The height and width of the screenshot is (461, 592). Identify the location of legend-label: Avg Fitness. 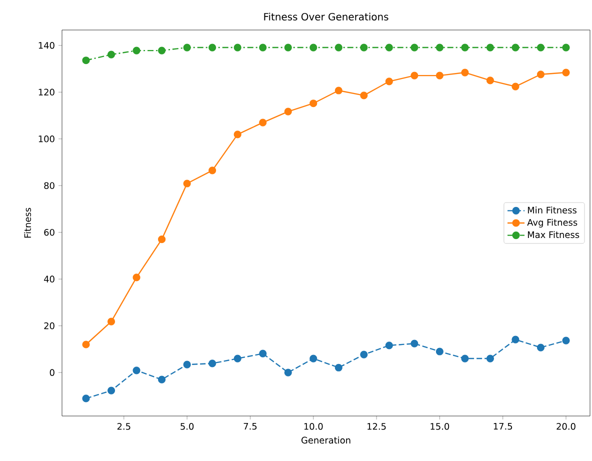
(552, 223).